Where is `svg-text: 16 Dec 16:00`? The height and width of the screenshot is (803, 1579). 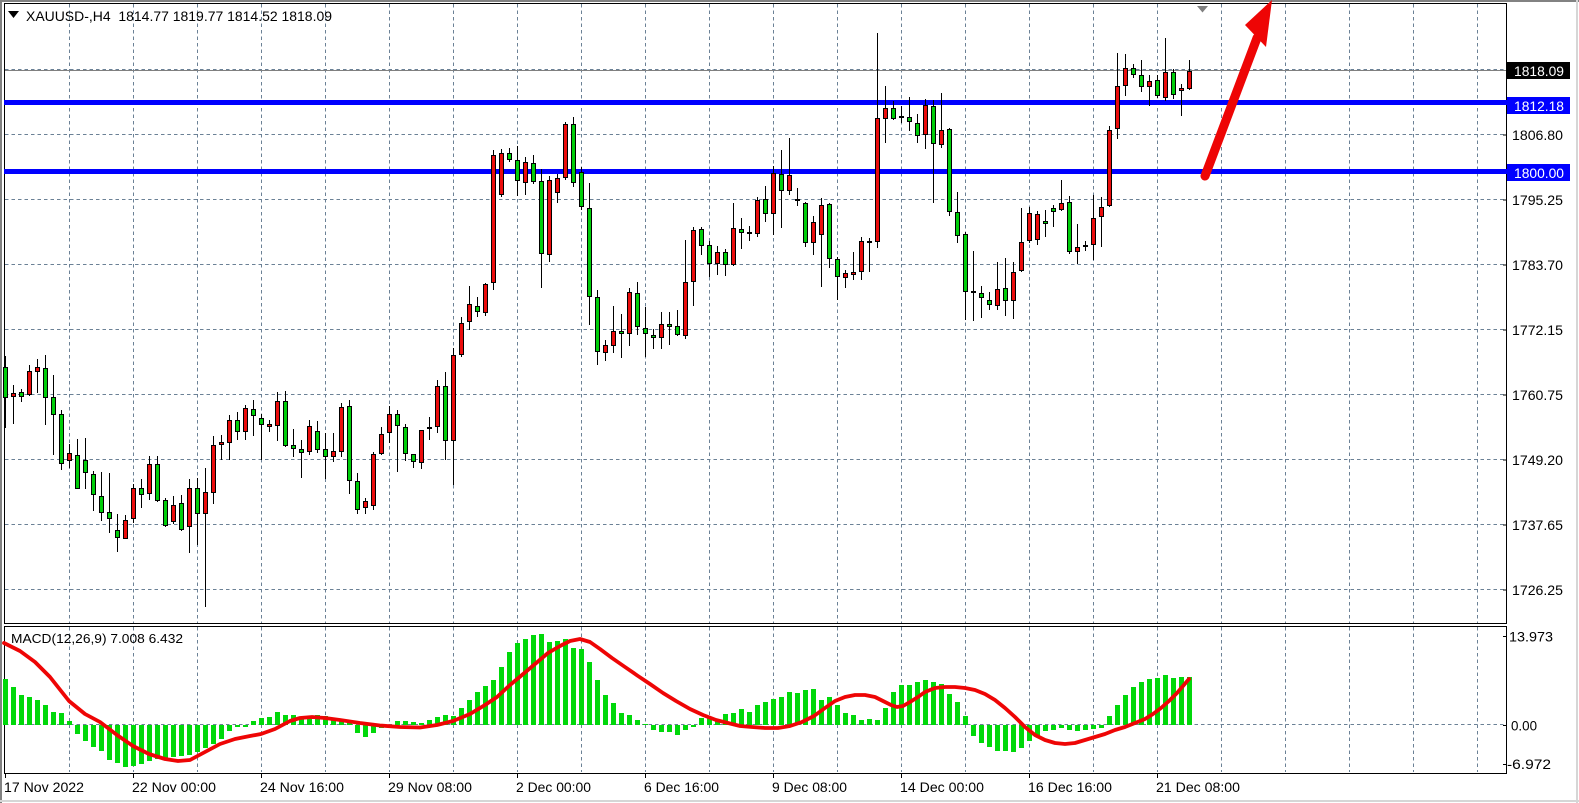 svg-text: 16 Dec 16:00 is located at coordinates (1070, 787).